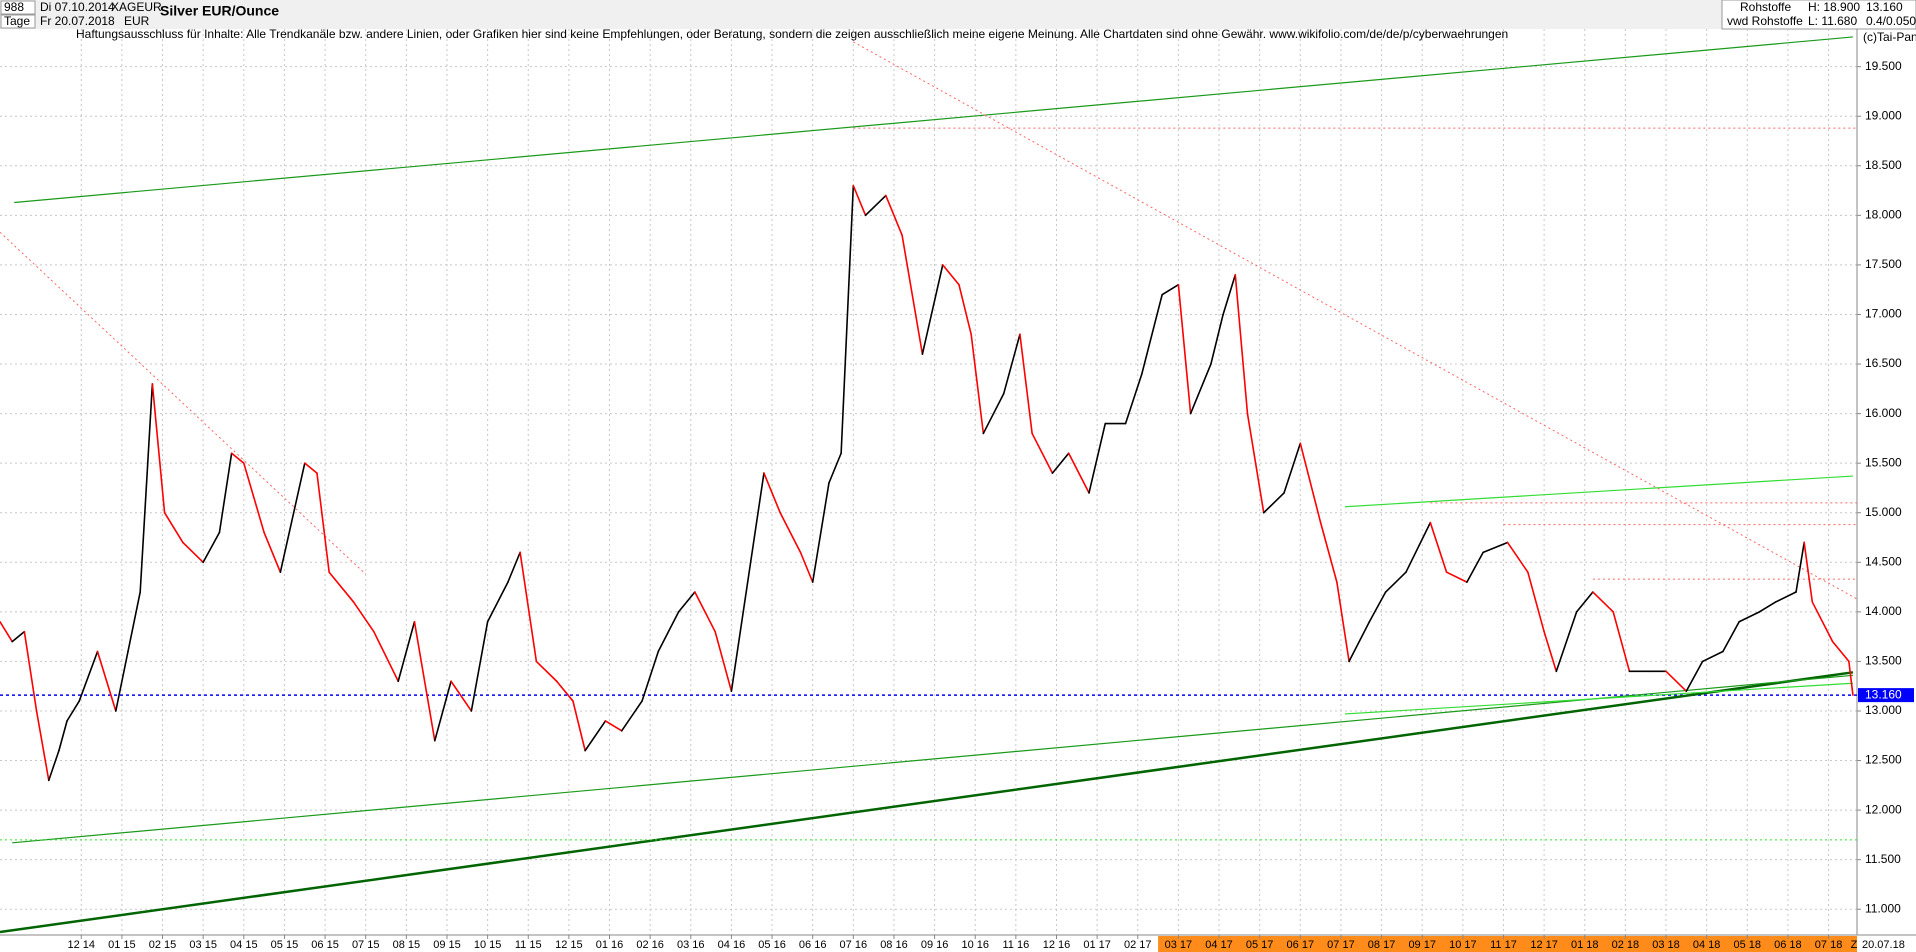 The height and width of the screenshot is (952, 1916). I want to click on copyright: (c)Tai-Pan, so click(1889, 37).